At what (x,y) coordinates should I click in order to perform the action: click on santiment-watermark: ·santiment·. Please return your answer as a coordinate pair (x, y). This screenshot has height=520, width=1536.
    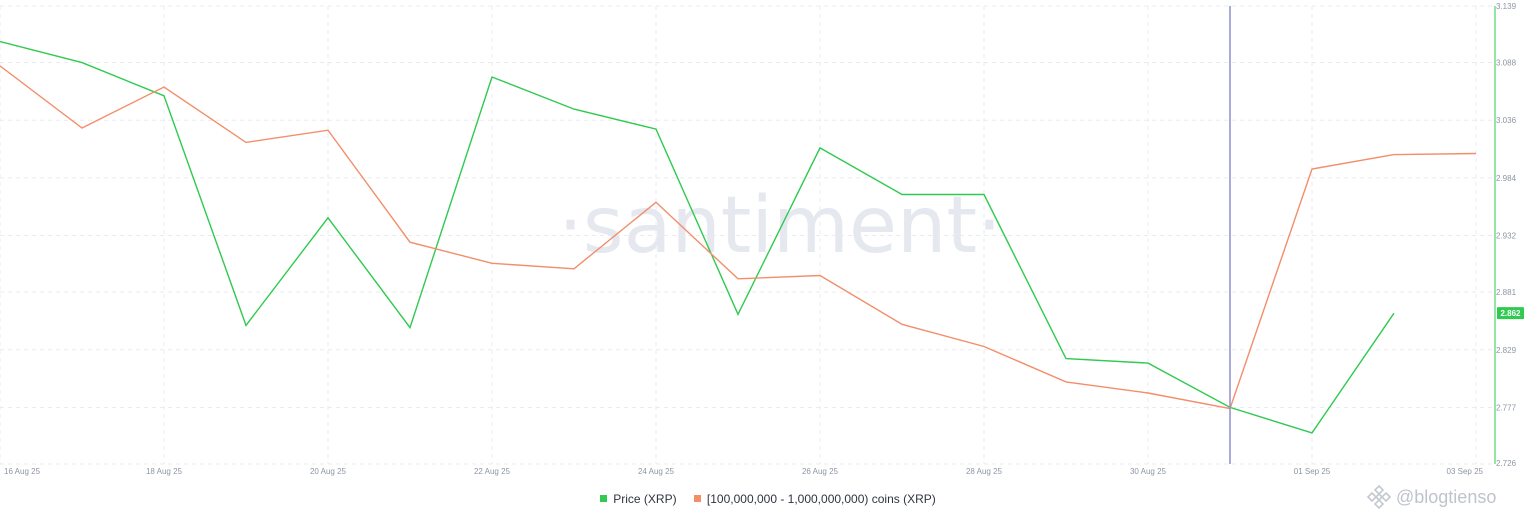
    Looking at the image, I should click on (780, 226).